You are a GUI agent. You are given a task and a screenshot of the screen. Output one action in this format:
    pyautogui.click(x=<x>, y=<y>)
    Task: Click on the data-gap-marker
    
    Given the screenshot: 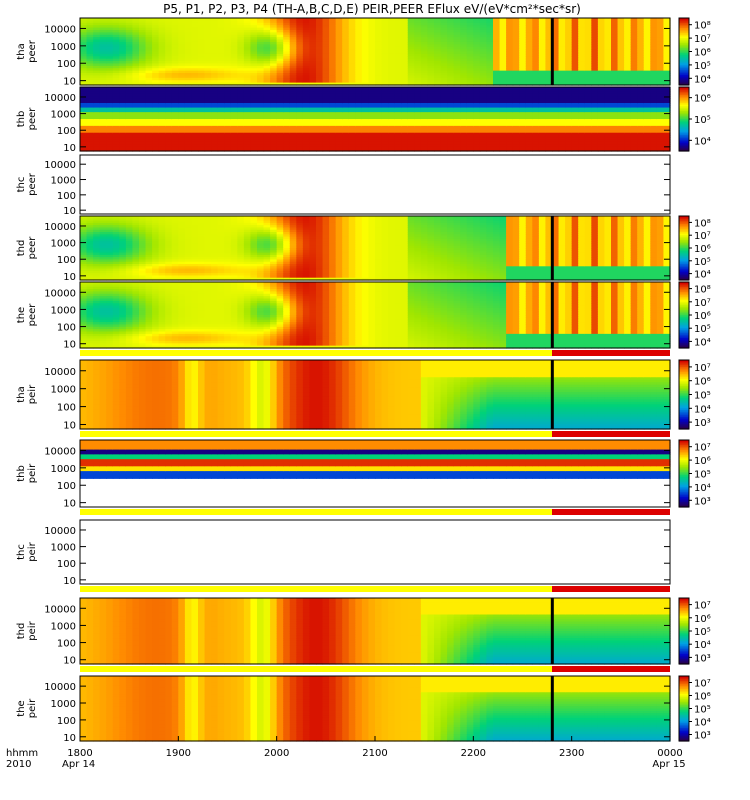 What is the action you would take?
    pyautogui.click(x=552, y=51)
    